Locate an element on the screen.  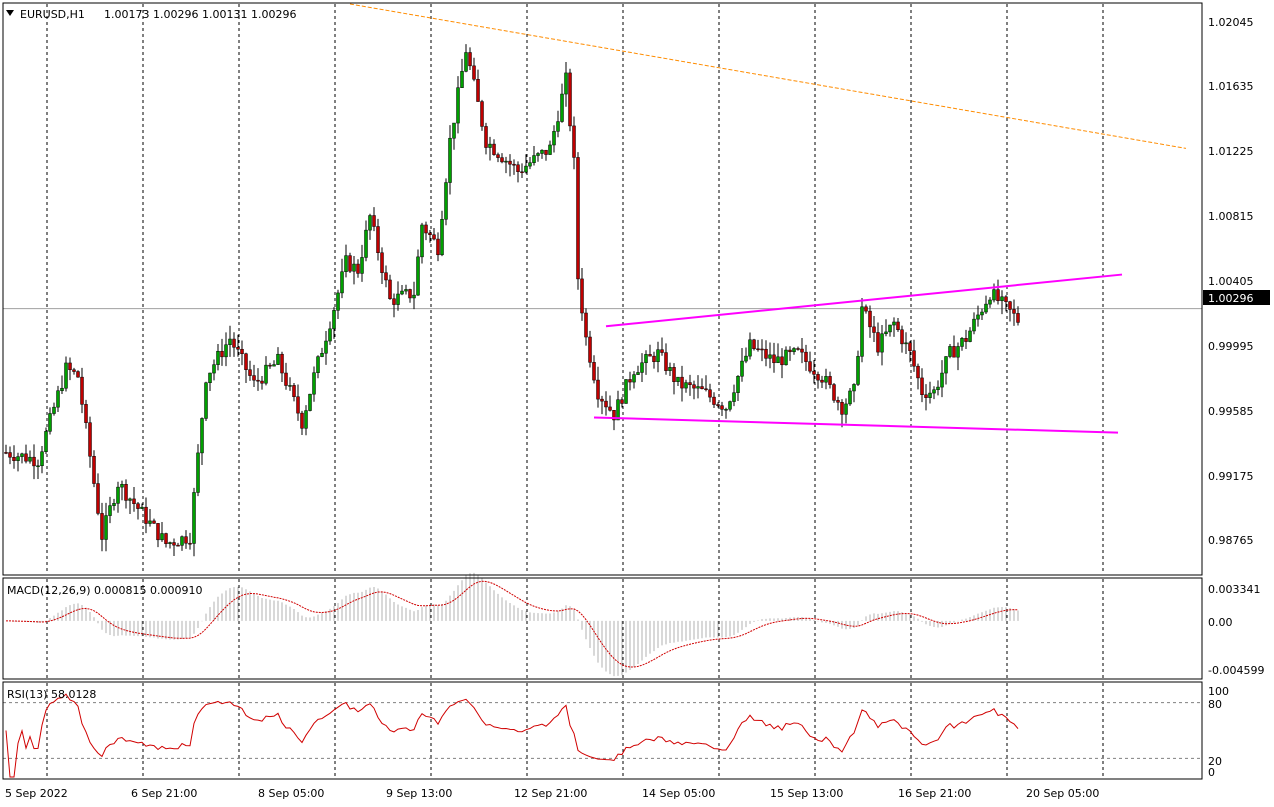
time-tick: 12 Sep 21:00 is located at coordinates (550, 793).